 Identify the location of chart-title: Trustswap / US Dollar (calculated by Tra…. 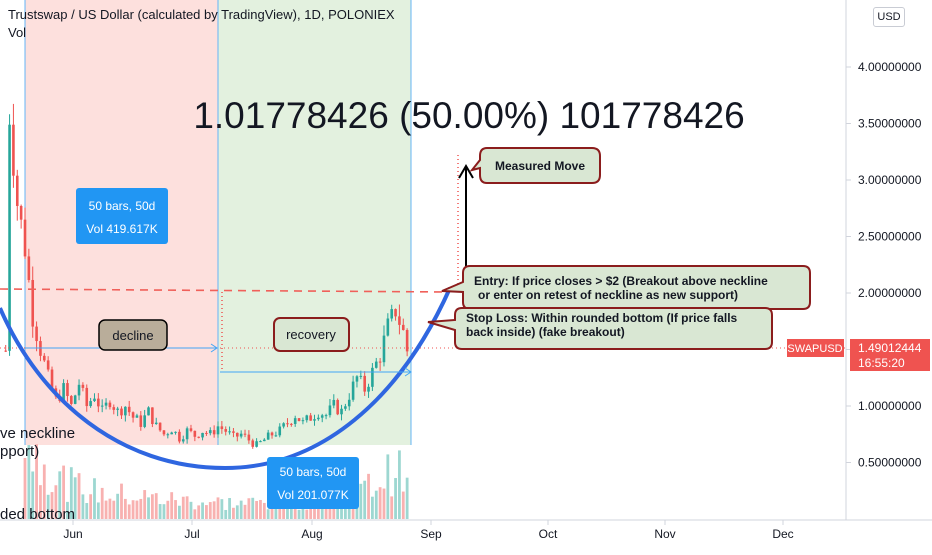
(201, 14).